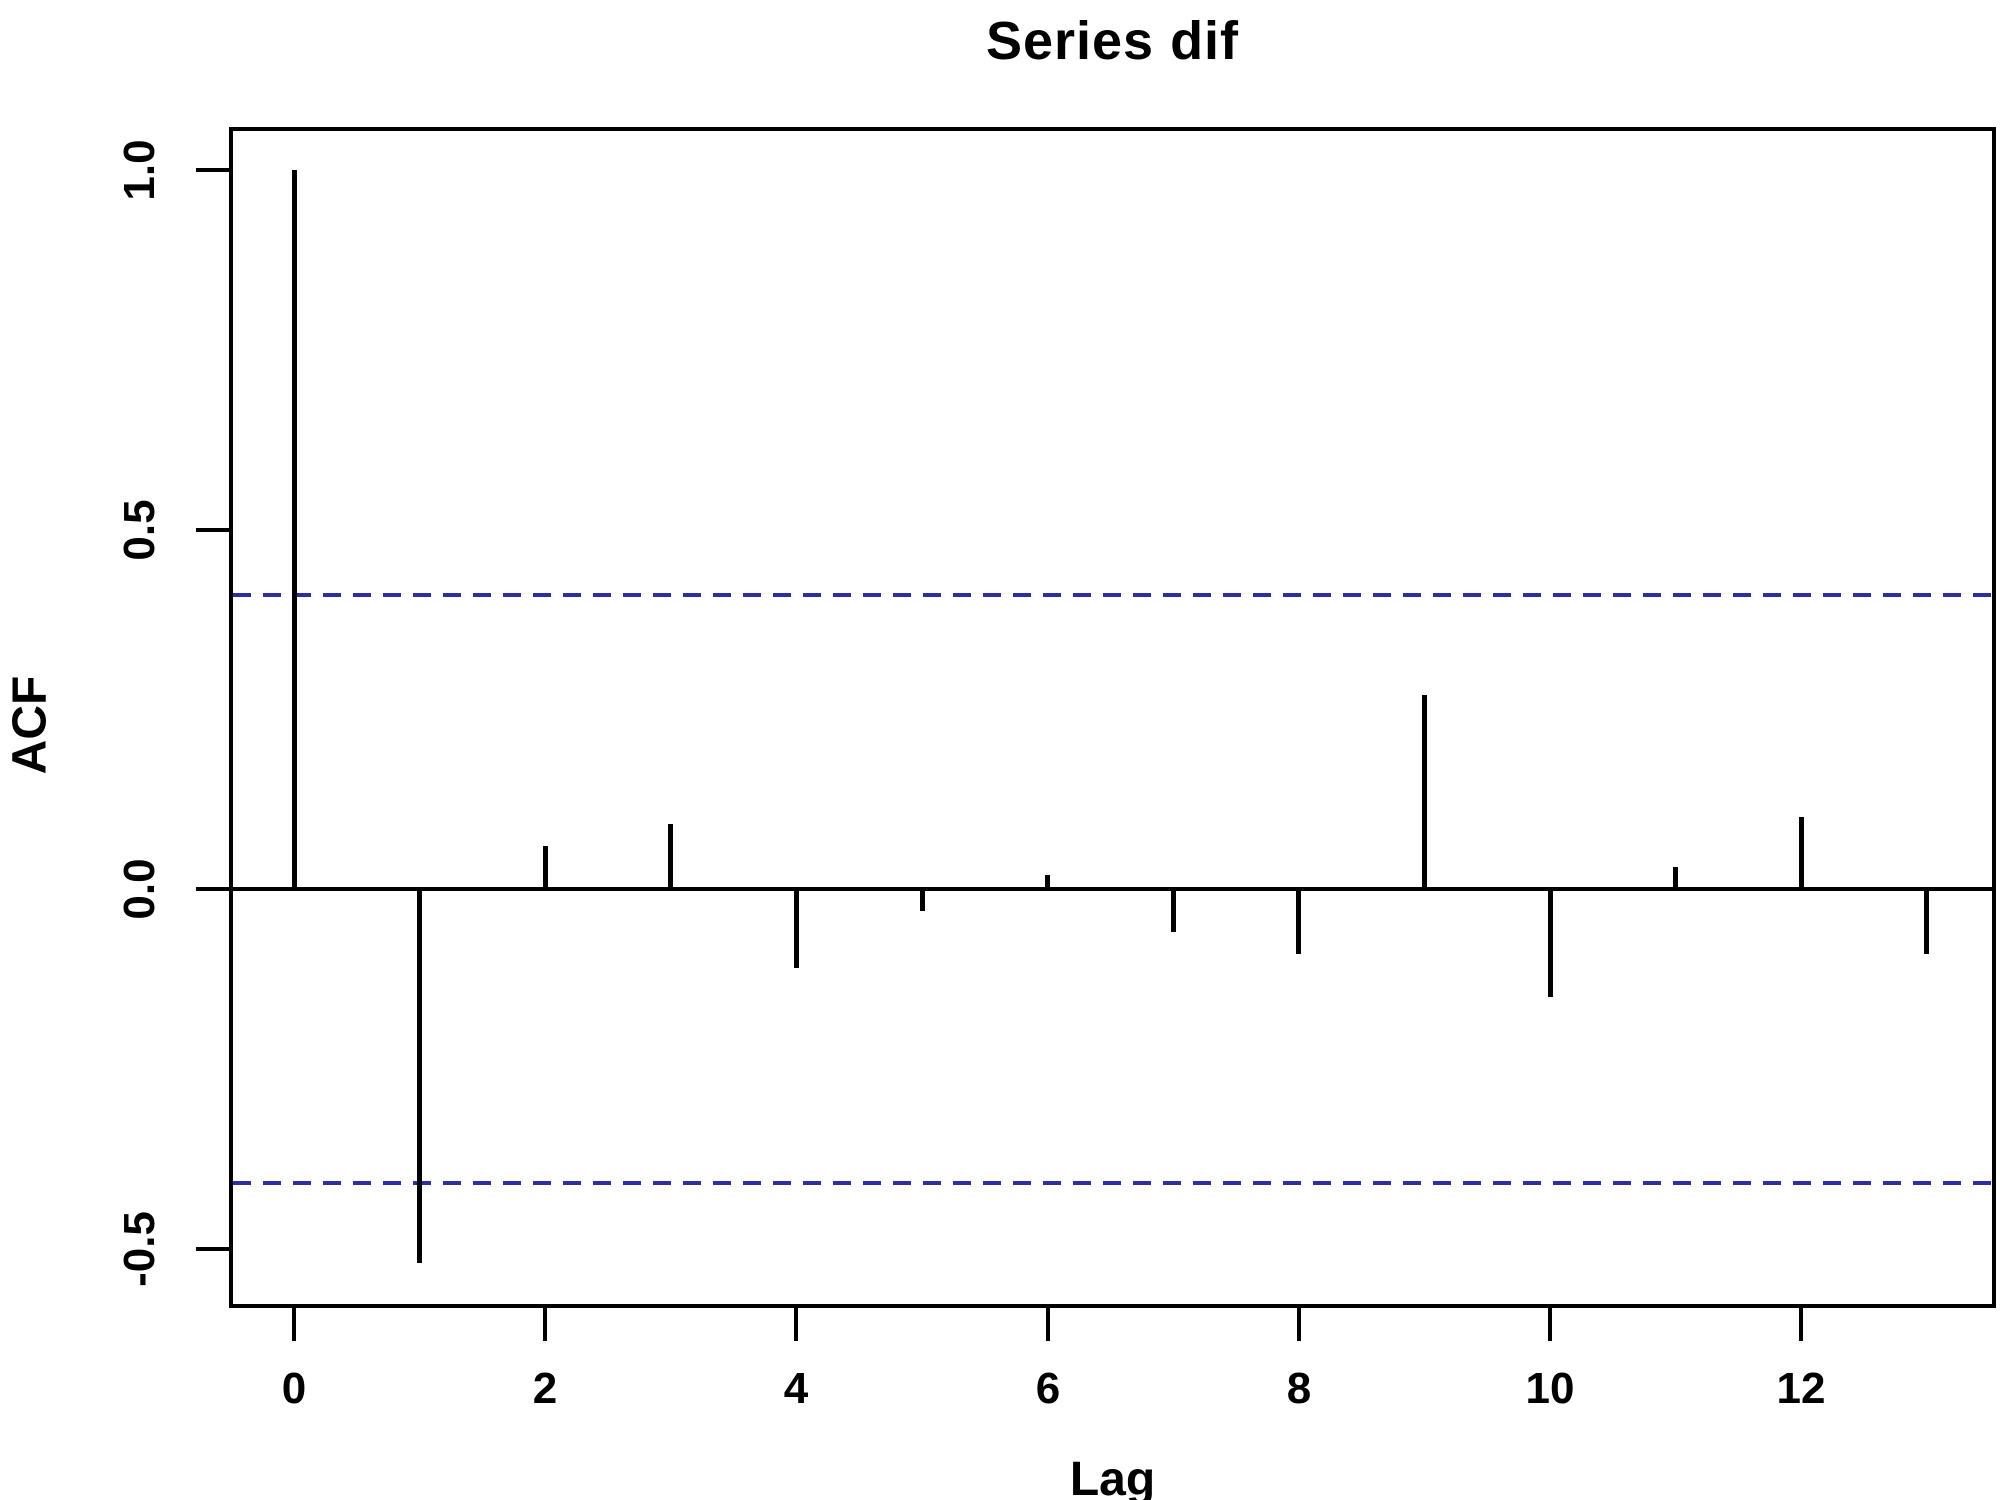  What do you see at coordinates (1112, 594) in the screenshot?
I see `confidence-line-upper` at bounding box center [1112, 594].